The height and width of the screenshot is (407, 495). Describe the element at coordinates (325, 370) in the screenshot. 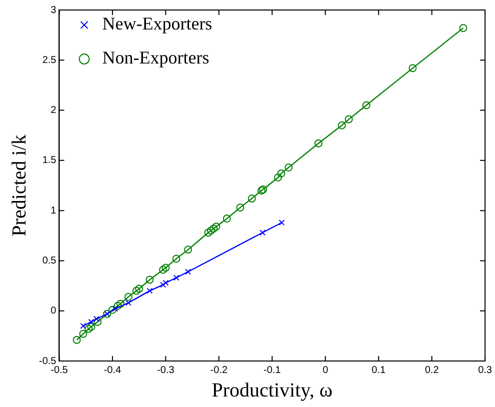

I see `x-tick-label: 0` at that location.